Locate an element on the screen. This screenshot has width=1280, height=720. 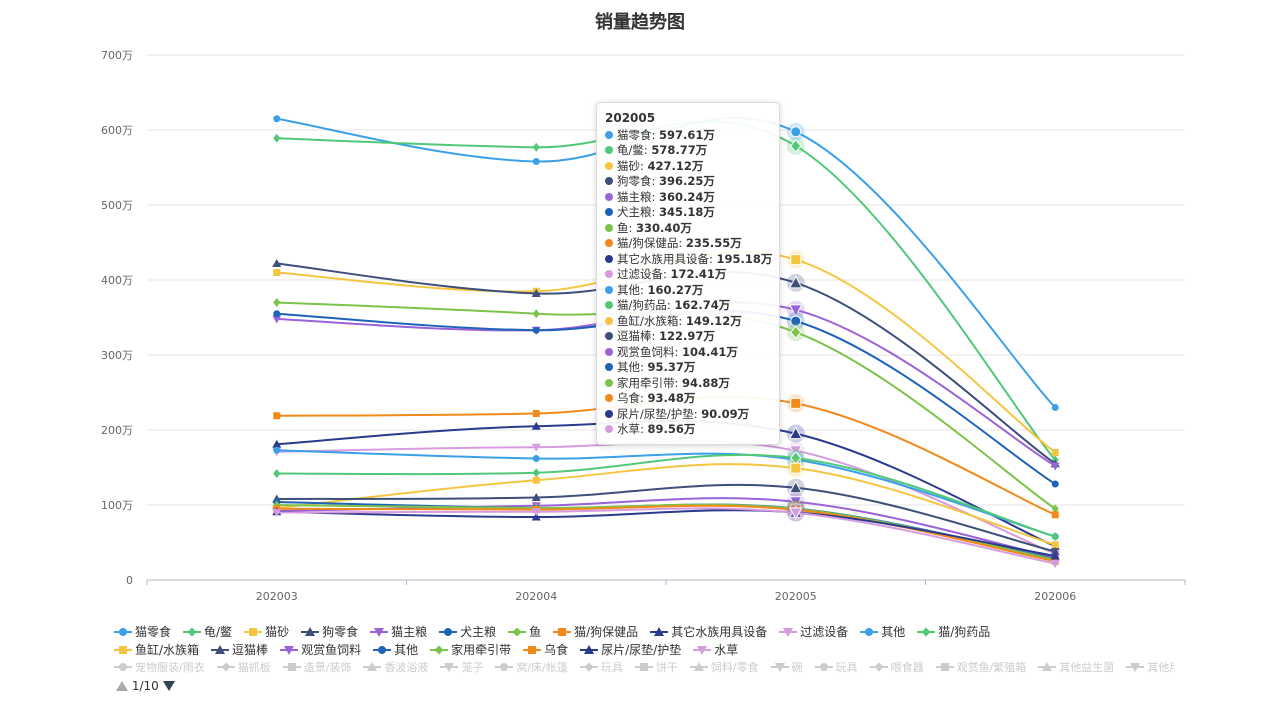
y-tick-label: 600万 is located at coordinates (117, 130).